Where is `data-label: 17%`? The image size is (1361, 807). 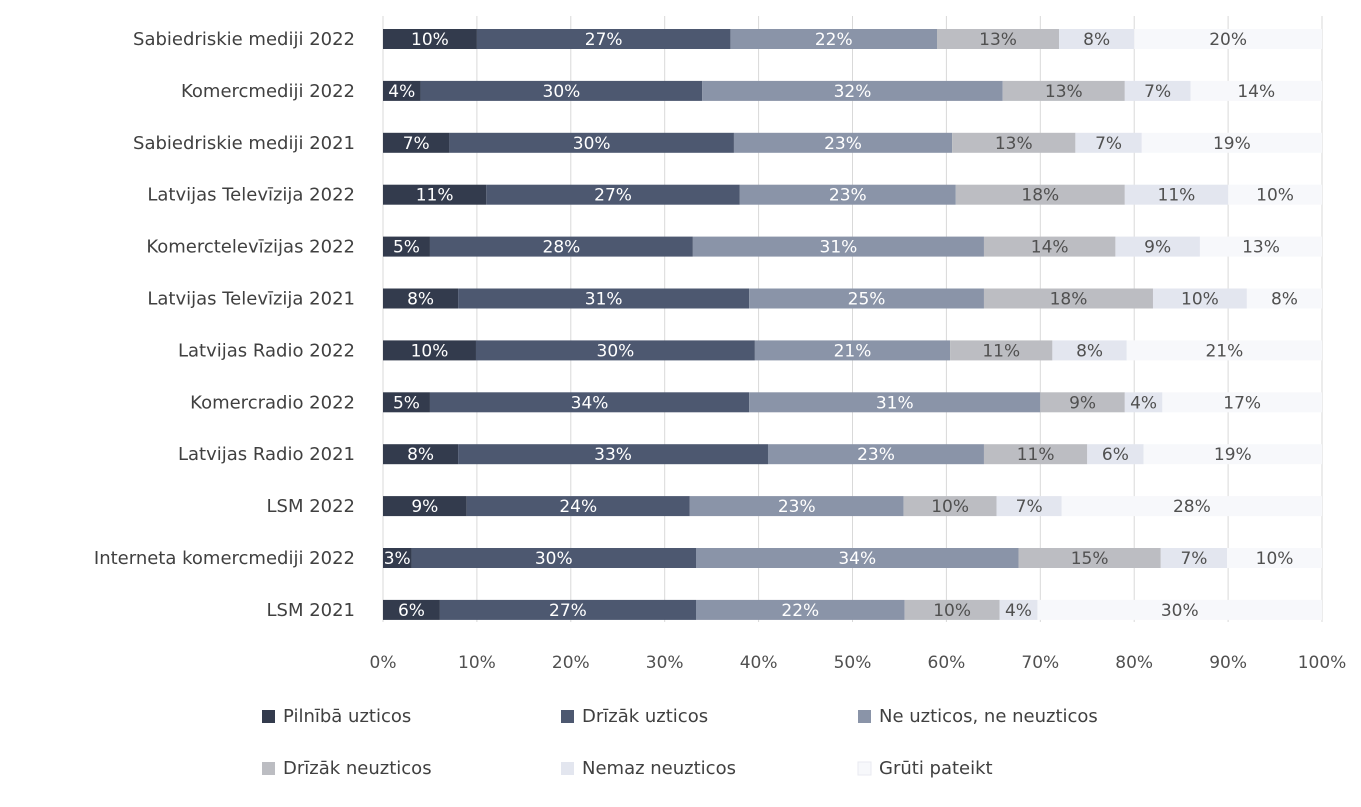 data-label: 17% is located at coordinates (1242, 403).